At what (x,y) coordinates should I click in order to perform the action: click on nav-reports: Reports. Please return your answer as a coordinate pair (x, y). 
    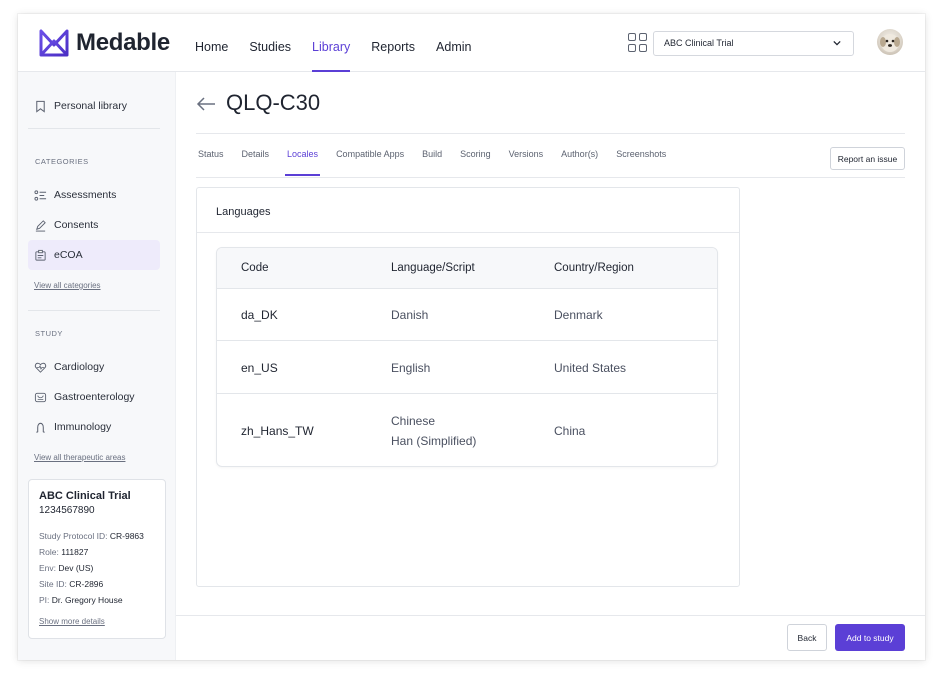
    Looking at the image, I should click on (393, 47).